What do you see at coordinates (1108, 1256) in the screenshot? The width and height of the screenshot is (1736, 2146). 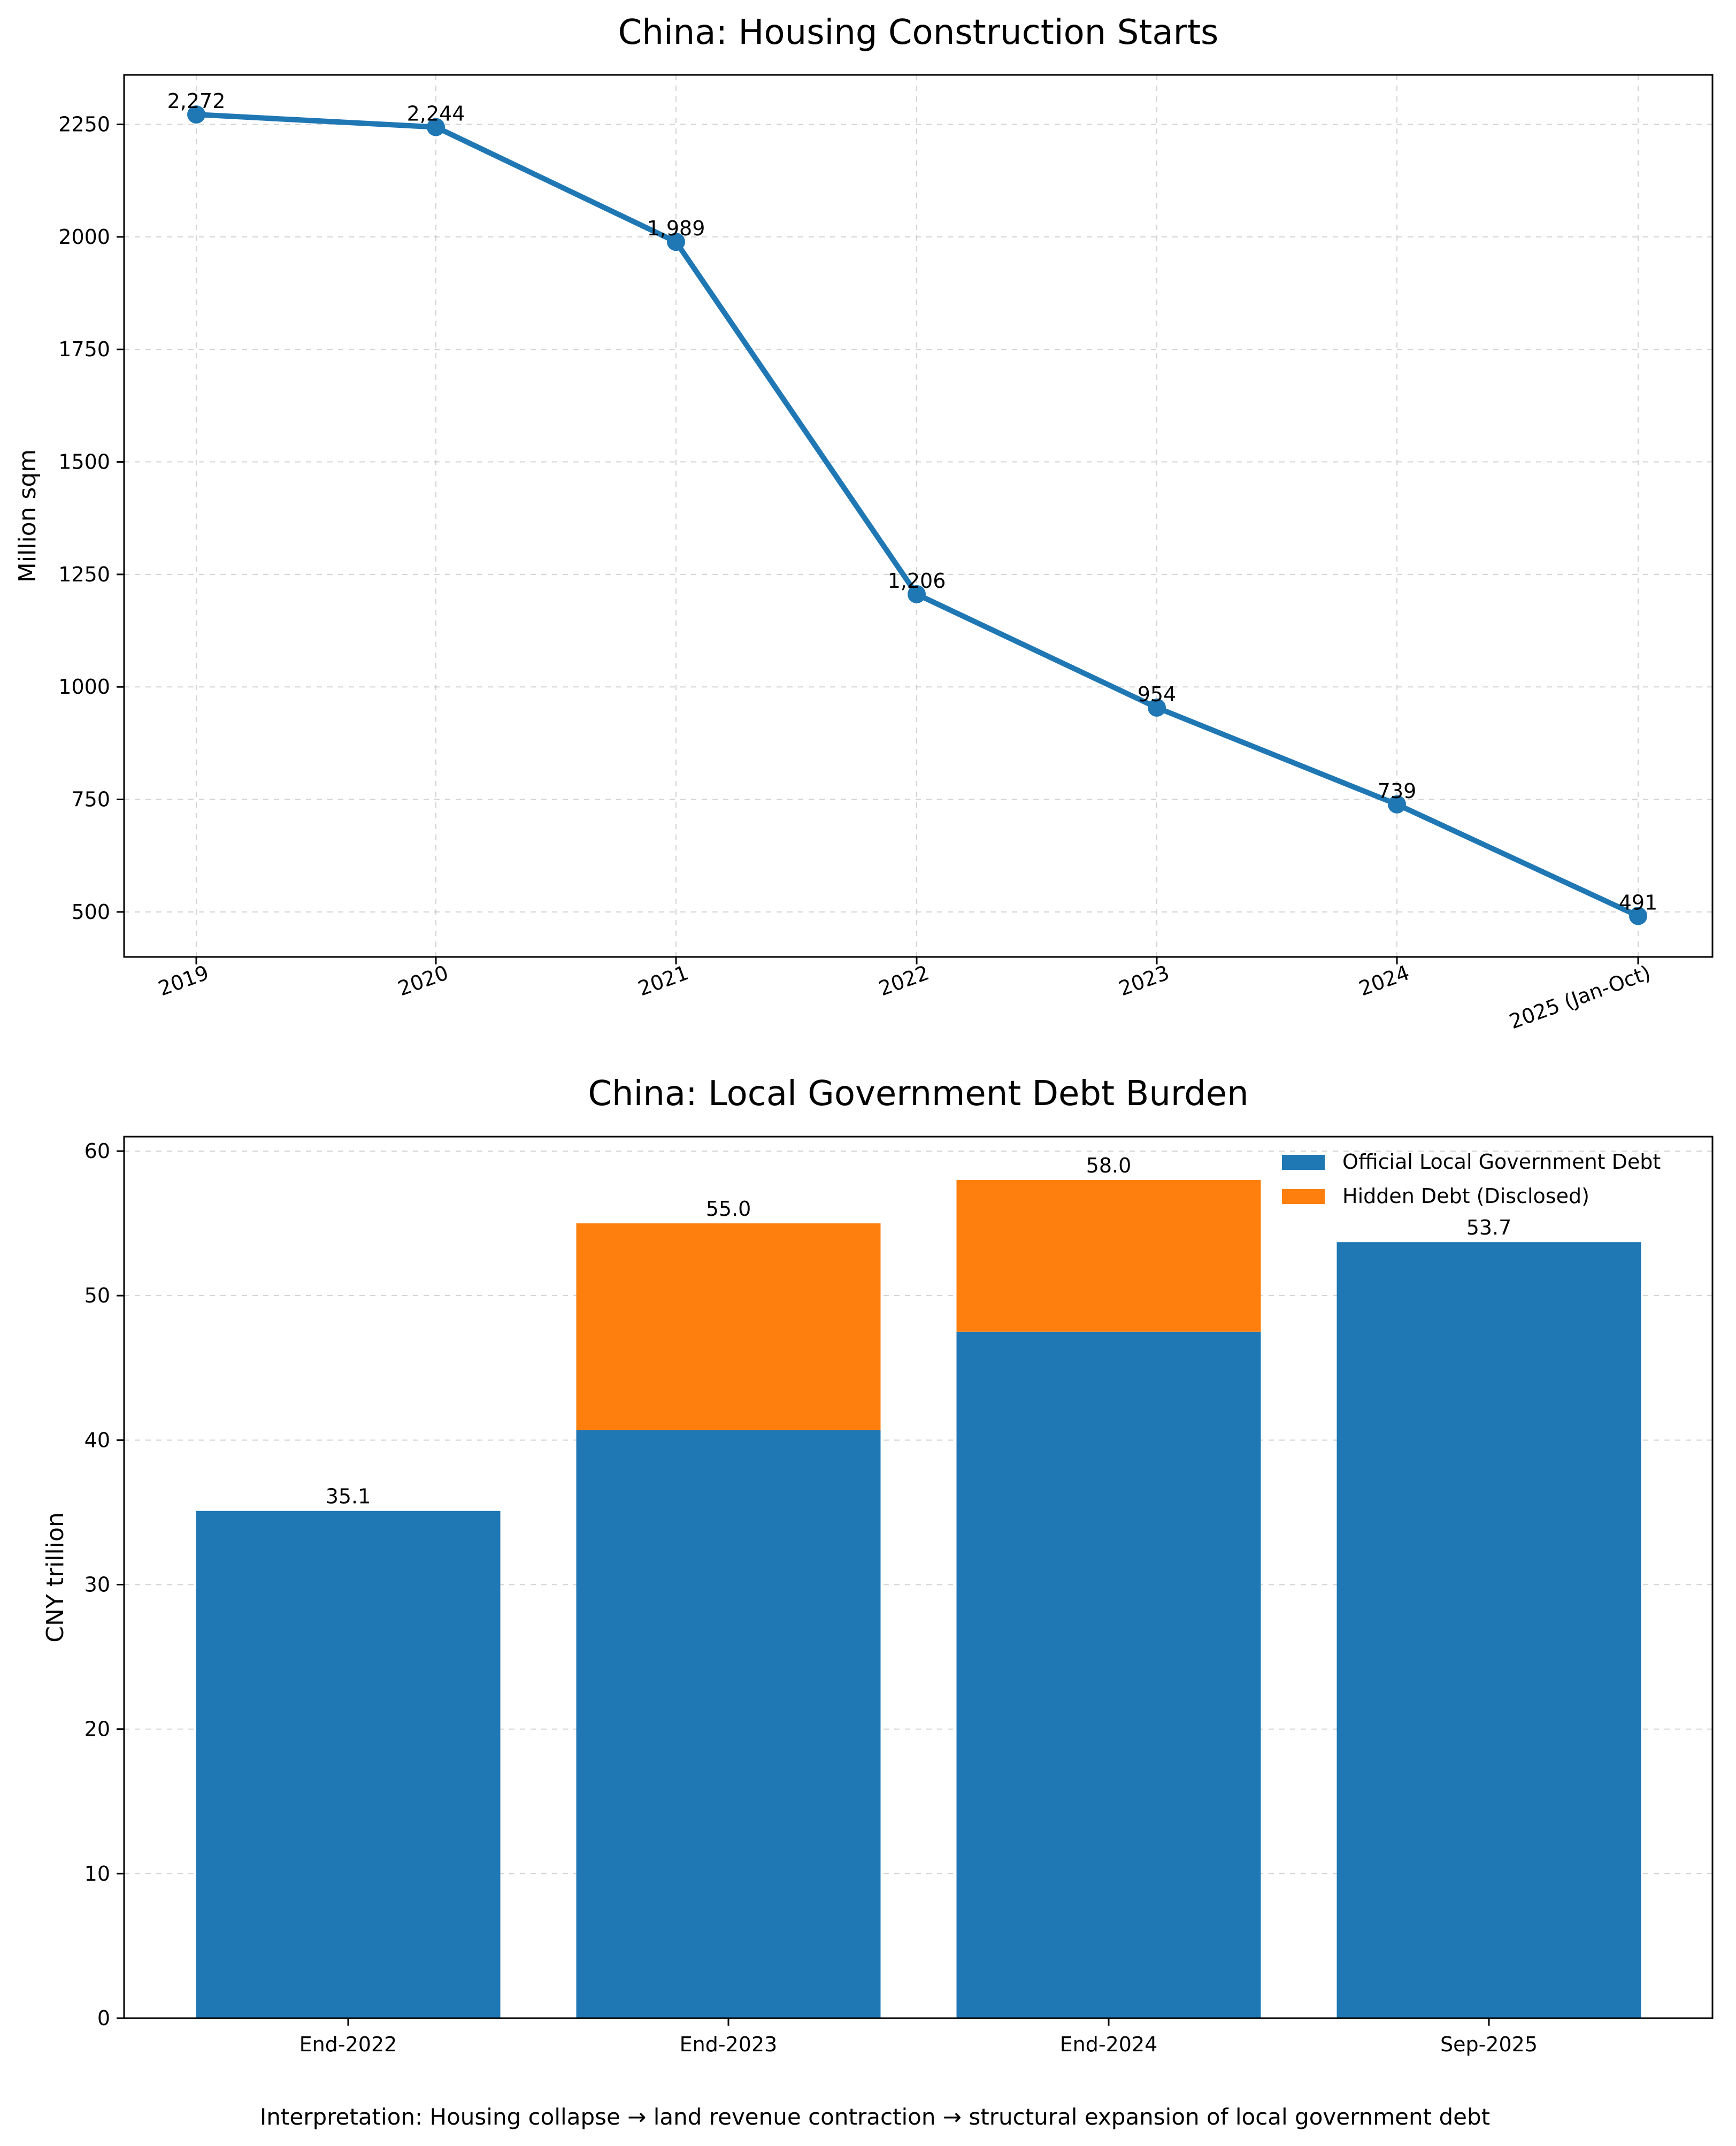 I see `bar-hidden-debt-disclosed-end-2024` at bounding box center [1108, 1256].